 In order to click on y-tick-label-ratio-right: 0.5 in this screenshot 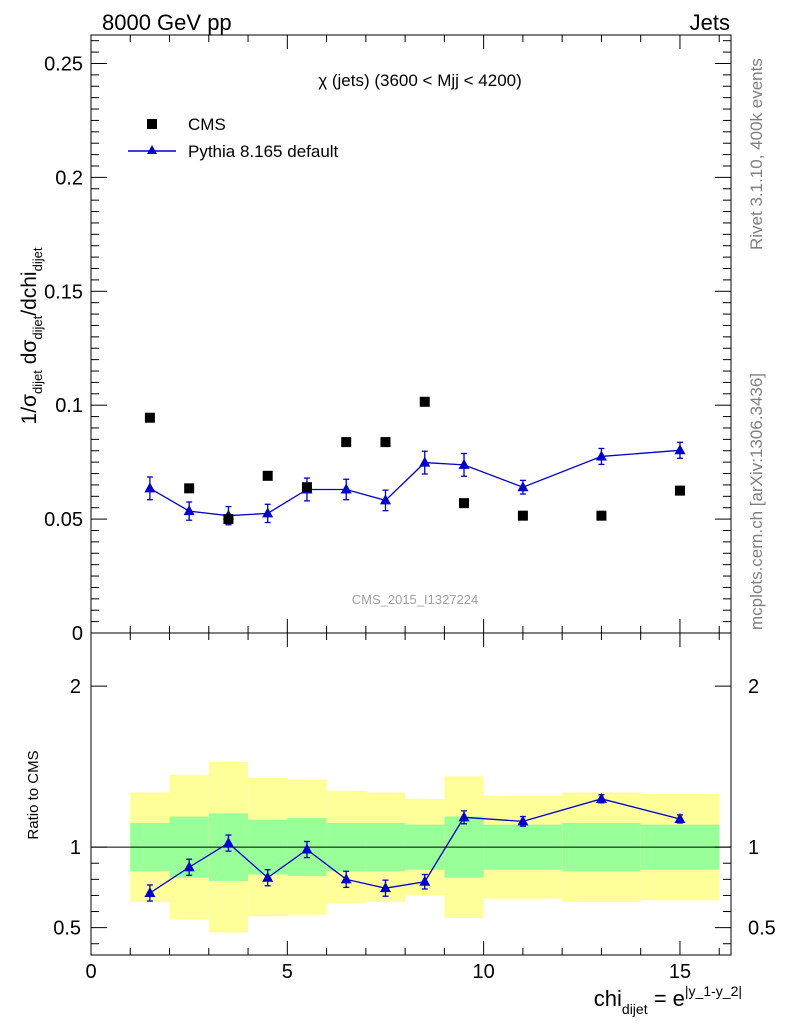, I will do `click(762, 929)`.